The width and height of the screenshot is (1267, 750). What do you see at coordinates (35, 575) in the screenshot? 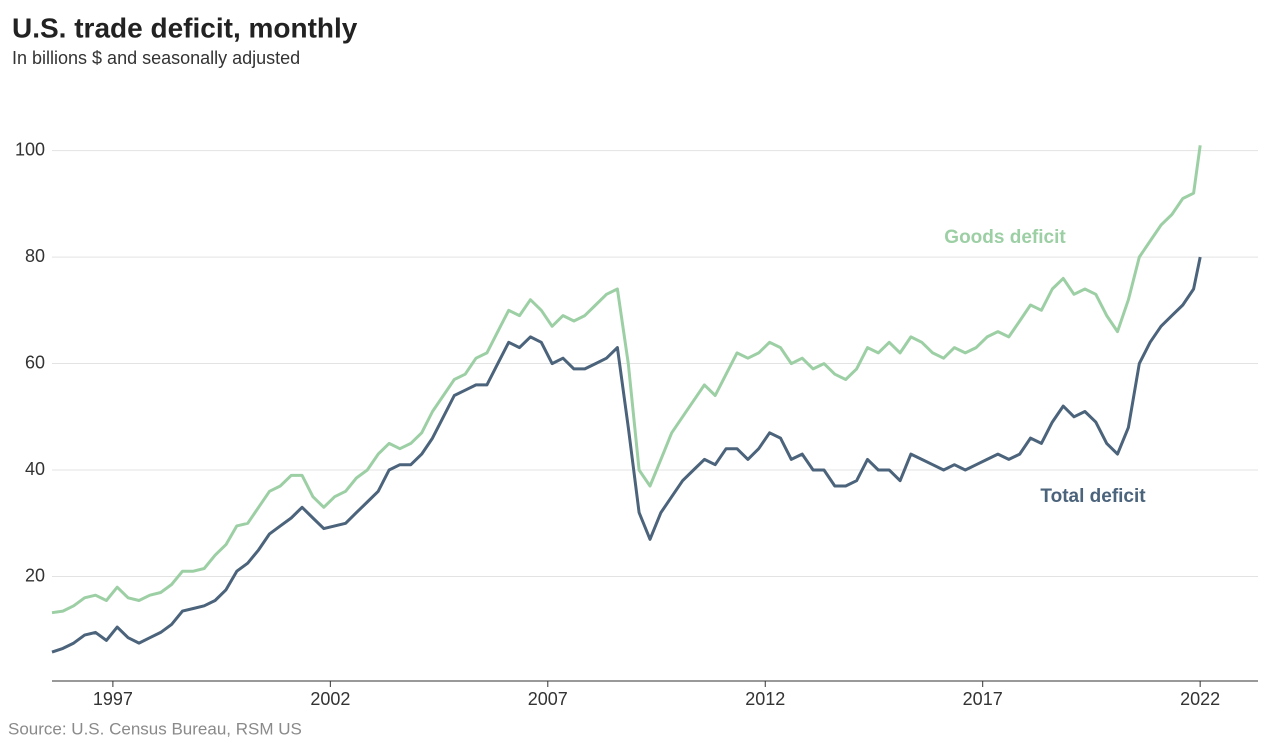
I see `y-tick-label: 20` at bounding box center [35, 575].